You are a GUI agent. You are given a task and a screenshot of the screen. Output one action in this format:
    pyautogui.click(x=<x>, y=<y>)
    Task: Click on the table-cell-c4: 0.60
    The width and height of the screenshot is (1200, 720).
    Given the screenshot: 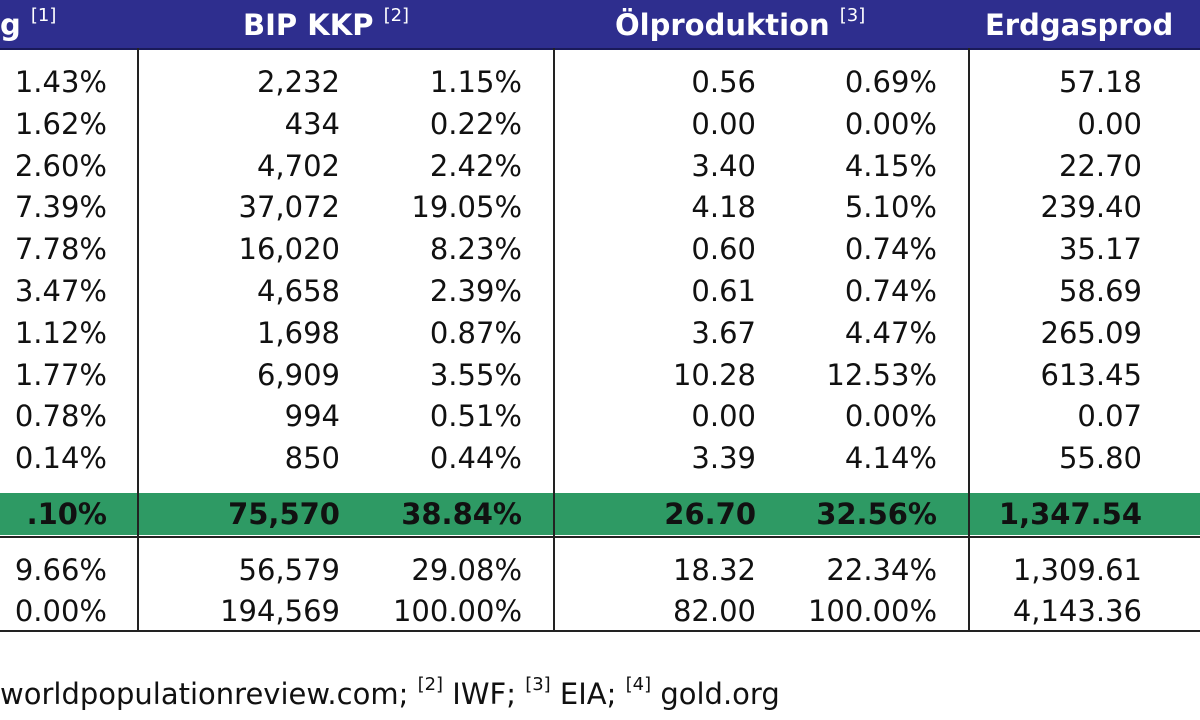 What is the action you would take?
    pyautogui.click(x=723, y=249)
    